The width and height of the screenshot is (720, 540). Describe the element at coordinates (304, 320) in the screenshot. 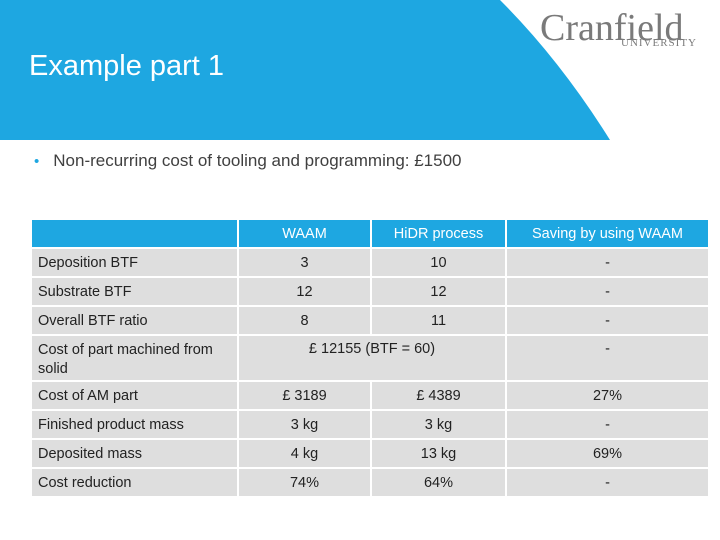

I see `cell-waam: 8` at that location.